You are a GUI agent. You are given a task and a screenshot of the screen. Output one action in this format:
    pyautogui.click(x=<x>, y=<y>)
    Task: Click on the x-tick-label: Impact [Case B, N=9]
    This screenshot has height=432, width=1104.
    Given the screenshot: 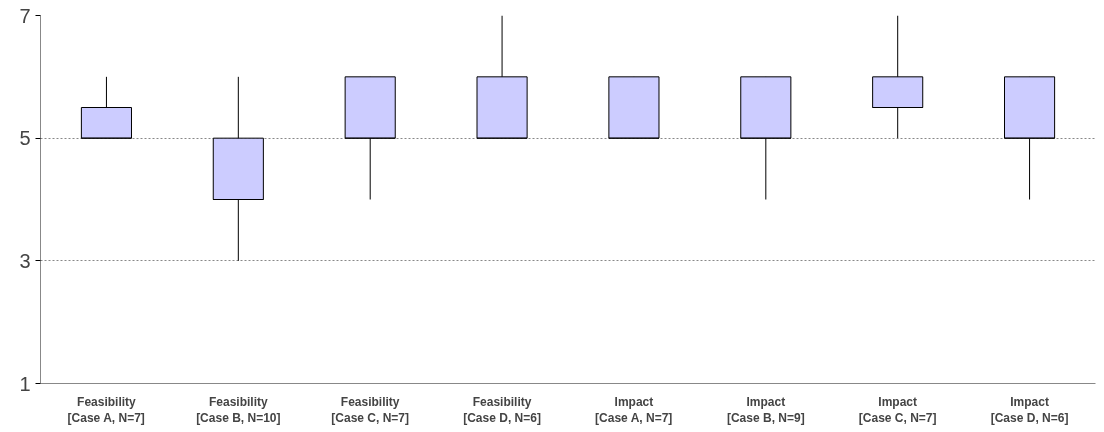 What is the action you would take?
    pyautogui.click(x=765, y=410)
    